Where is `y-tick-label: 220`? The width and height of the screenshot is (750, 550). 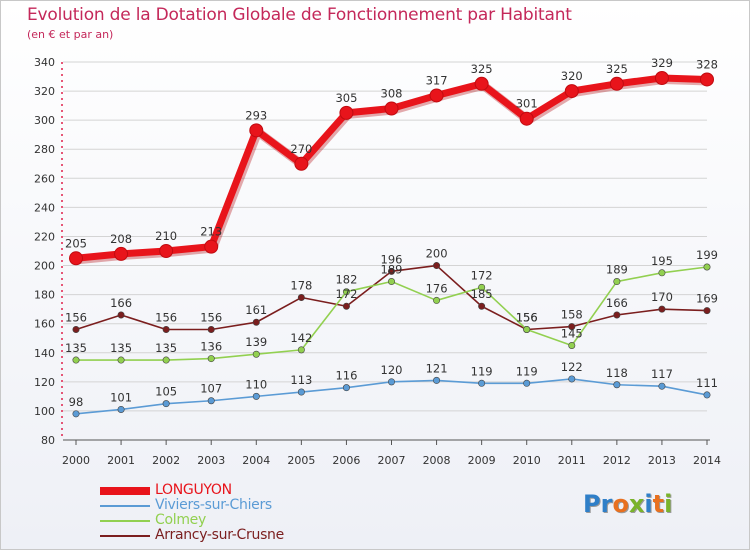
y-tick-label: 220 is located at coordinates (44, 236).